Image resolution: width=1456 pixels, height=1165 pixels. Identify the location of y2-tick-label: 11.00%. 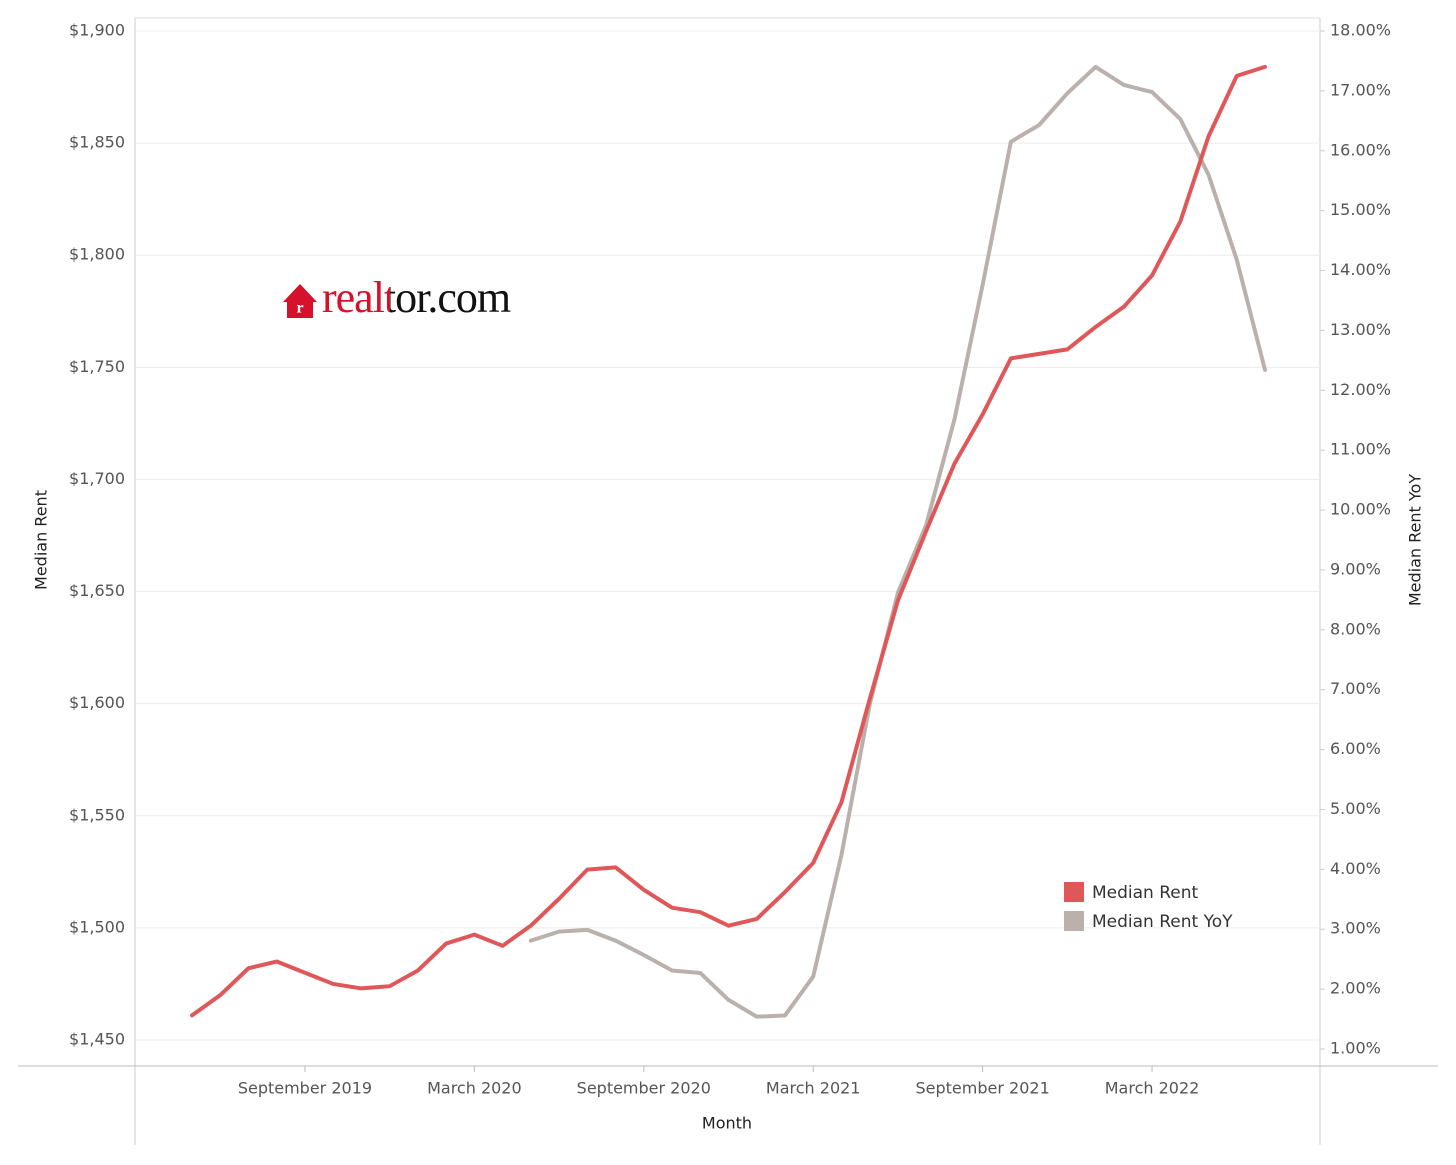
(1360, 449).